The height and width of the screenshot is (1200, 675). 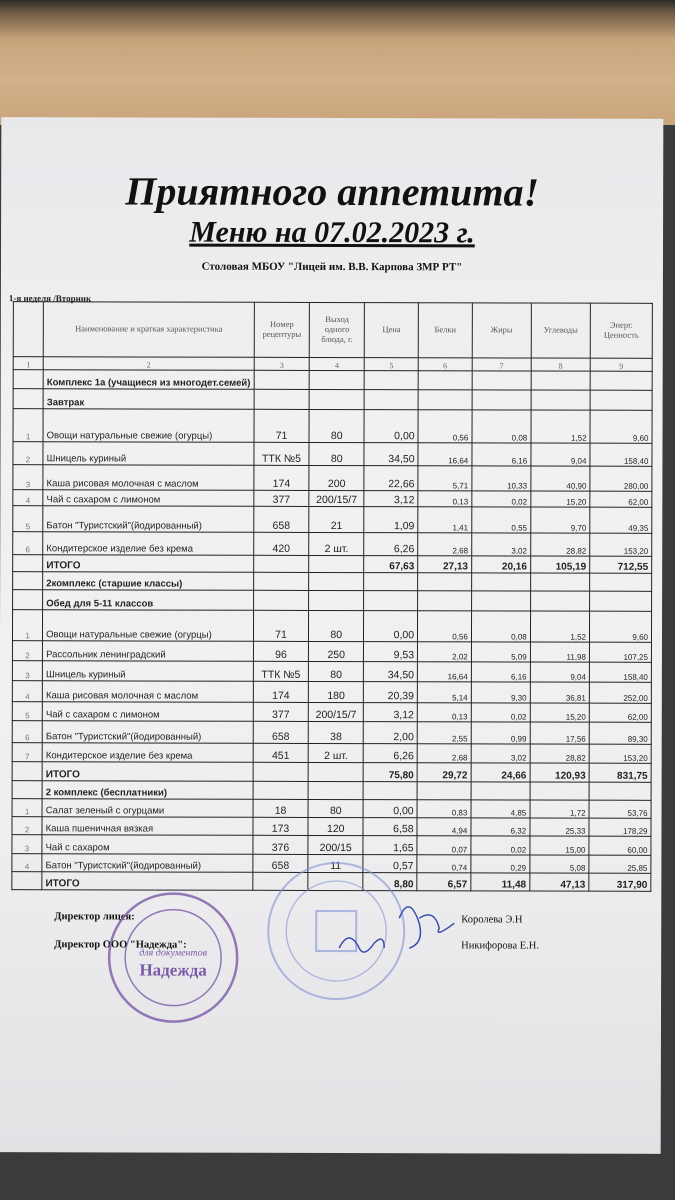 I want to click on column-number: 8, so click(x=560, y=365).